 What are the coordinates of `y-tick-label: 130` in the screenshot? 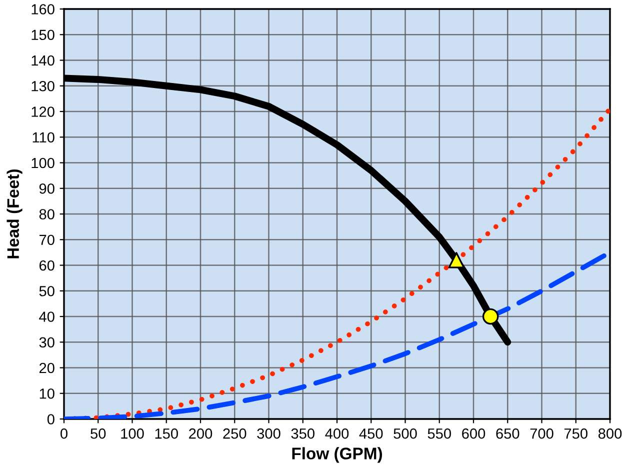 It's located at (43, 86).